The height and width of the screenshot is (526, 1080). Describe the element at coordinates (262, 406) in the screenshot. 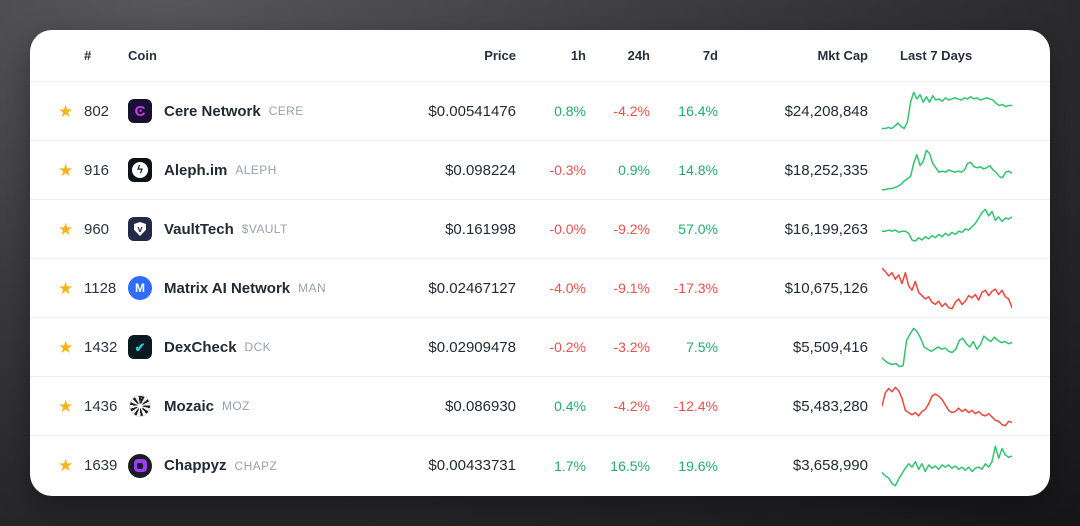

I see `coin-cell: Mozaic MOZ` at that location.